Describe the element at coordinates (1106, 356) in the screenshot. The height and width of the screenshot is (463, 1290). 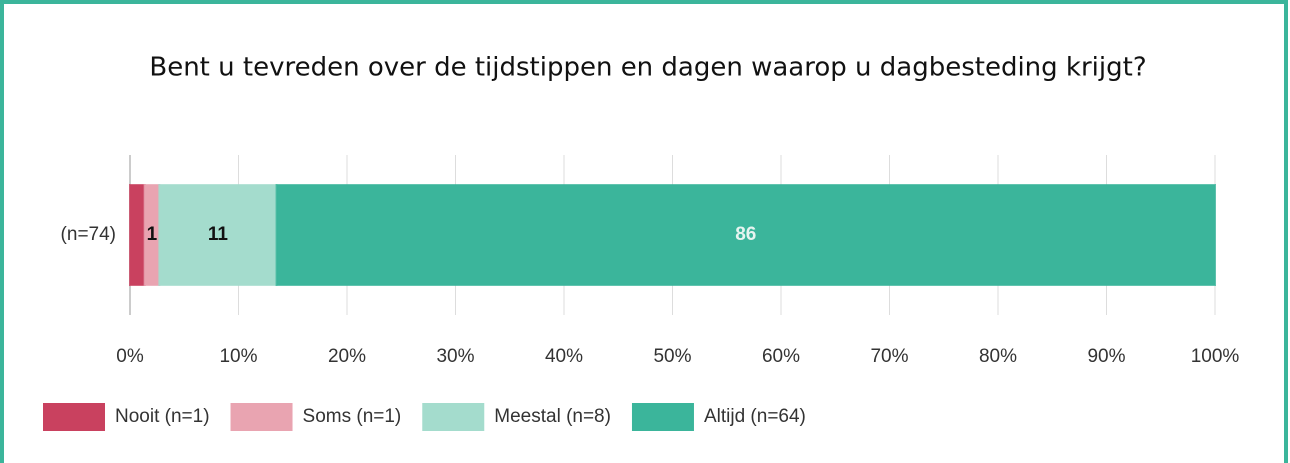
I see `x-tick-label: 90%` at that location.